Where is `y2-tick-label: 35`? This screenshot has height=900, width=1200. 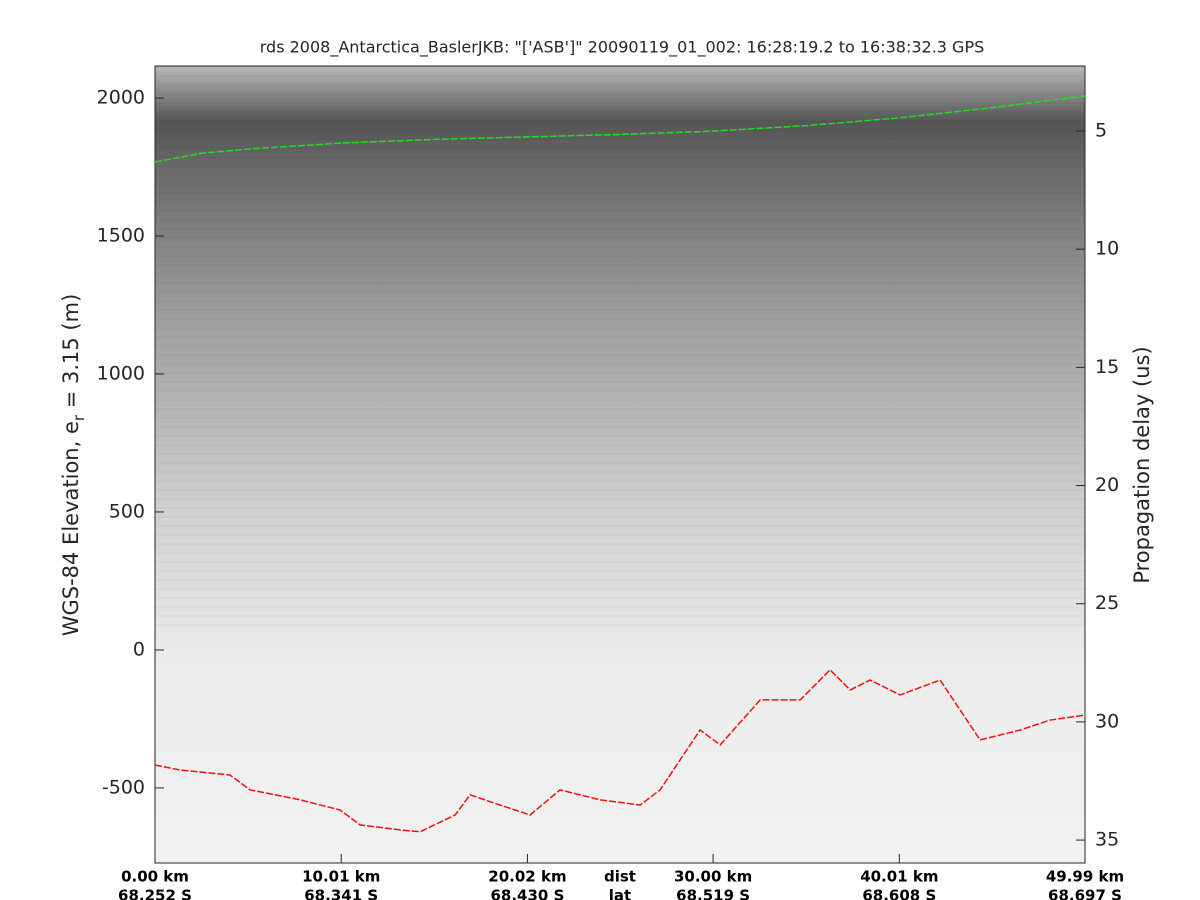 y2-tick-label: 35 is located at coordinates (1107, 840).